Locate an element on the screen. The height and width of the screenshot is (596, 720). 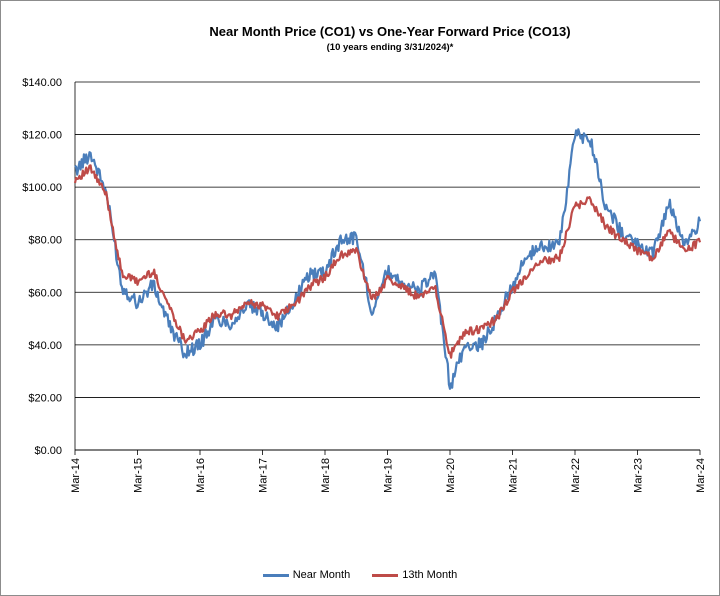
legend: Near Month 13th Month is located at coordinates (360, 575).